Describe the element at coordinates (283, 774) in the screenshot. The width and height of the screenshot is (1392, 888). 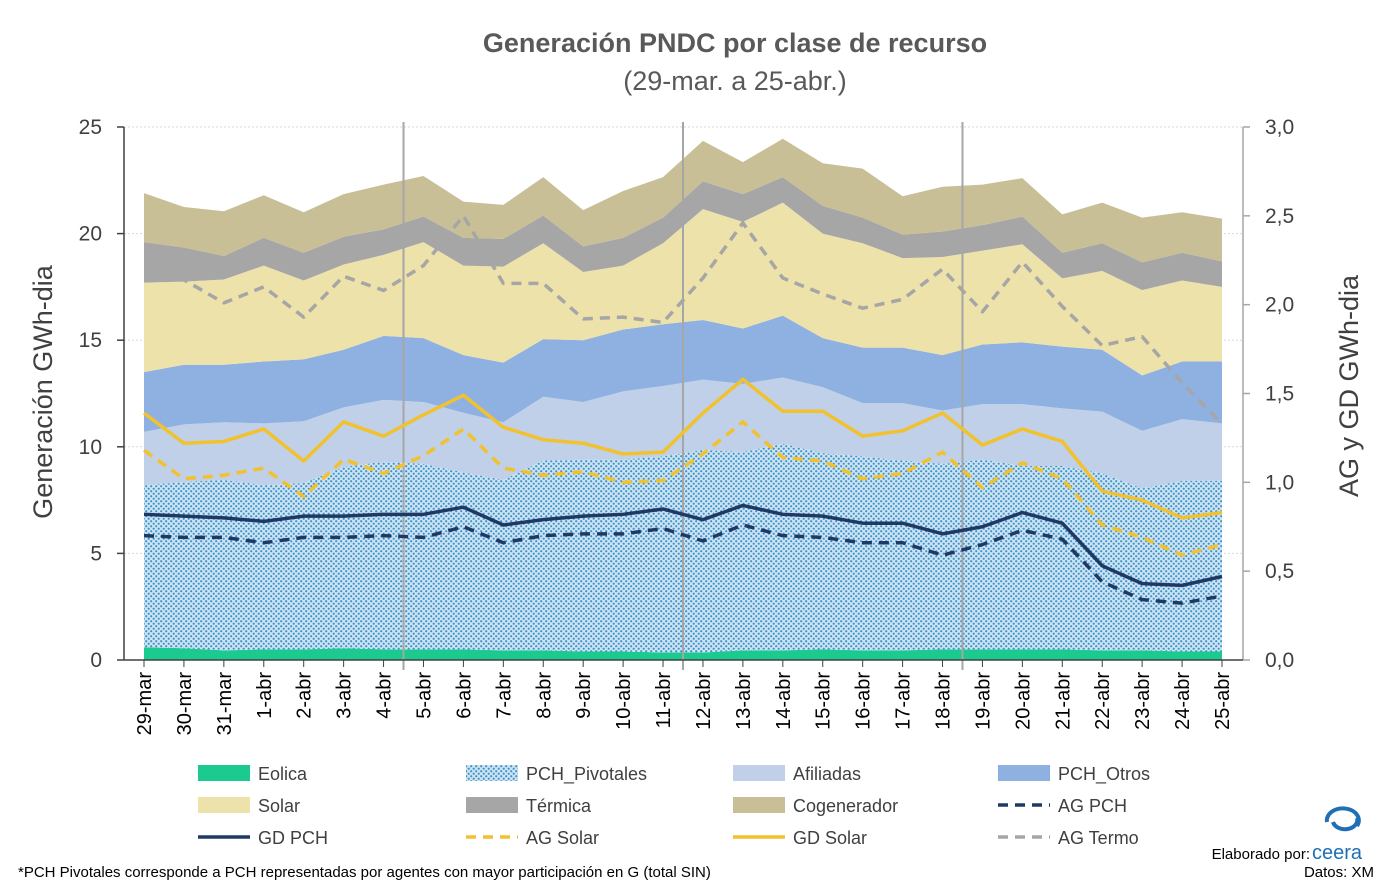
I see `legend-label: Eolica` at that location.